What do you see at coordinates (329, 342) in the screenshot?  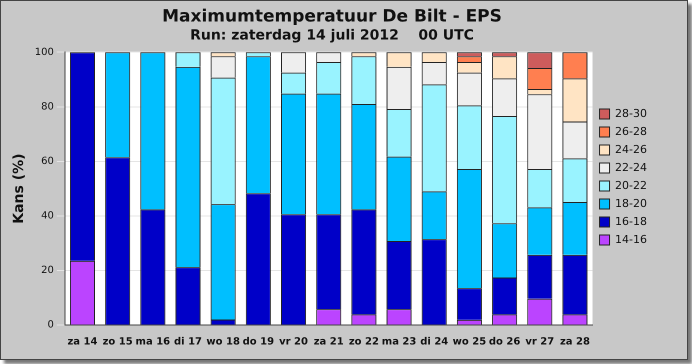 I see `x-tick-label: za 21` at bounding box center [329, 342].